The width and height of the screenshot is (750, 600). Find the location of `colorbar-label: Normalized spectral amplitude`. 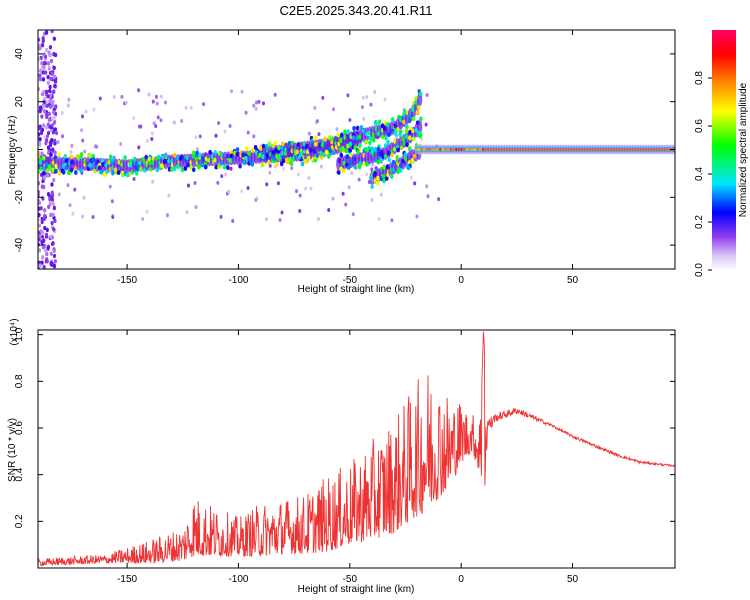

colorbar-label: Normalized spectral amplitude is located at coordinates (743, 149).